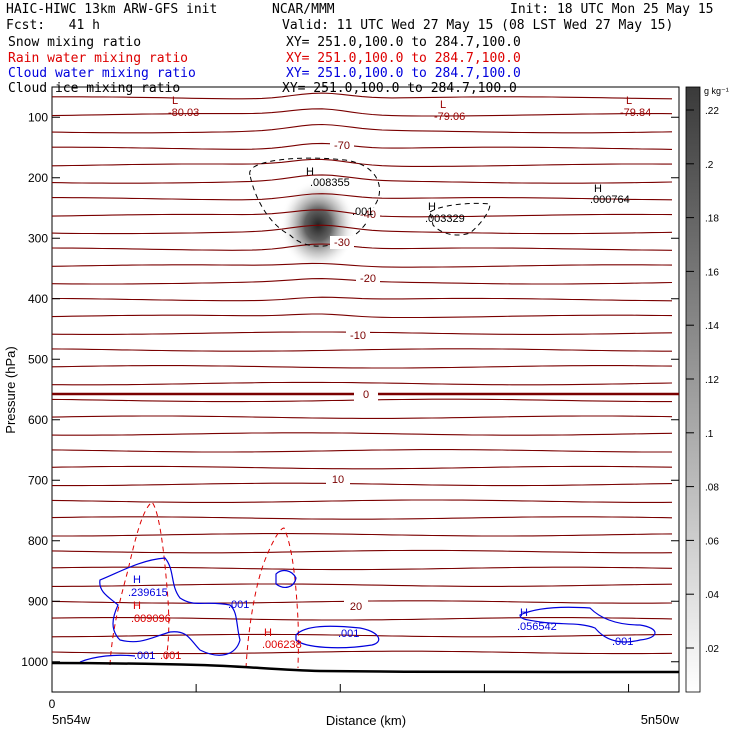  What do you see at coordinates (403, 42) in the screenshot?
I see `field-xy-snow: XY= 251.0,100.0 to 284.7,100.0` at bounding box center [403, 42].